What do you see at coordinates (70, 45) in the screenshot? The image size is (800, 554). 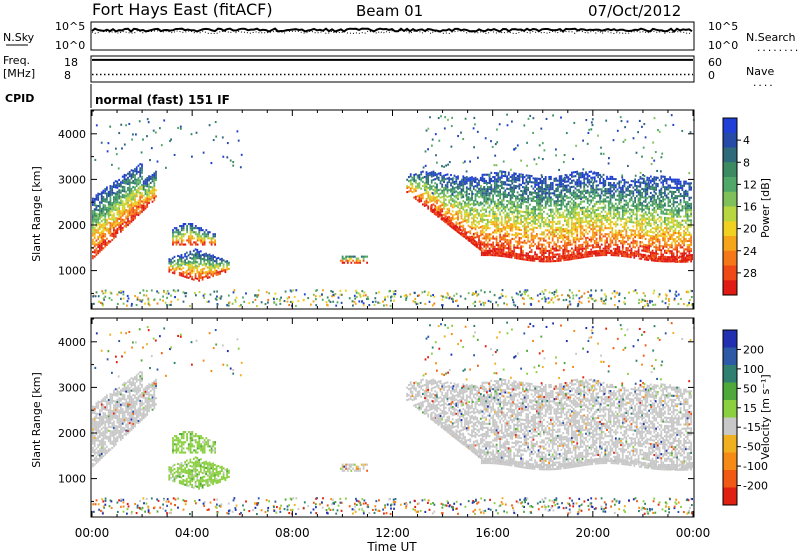 I see `noise-left-tick-bottom: 10^0` at bounding box center [70, 45].